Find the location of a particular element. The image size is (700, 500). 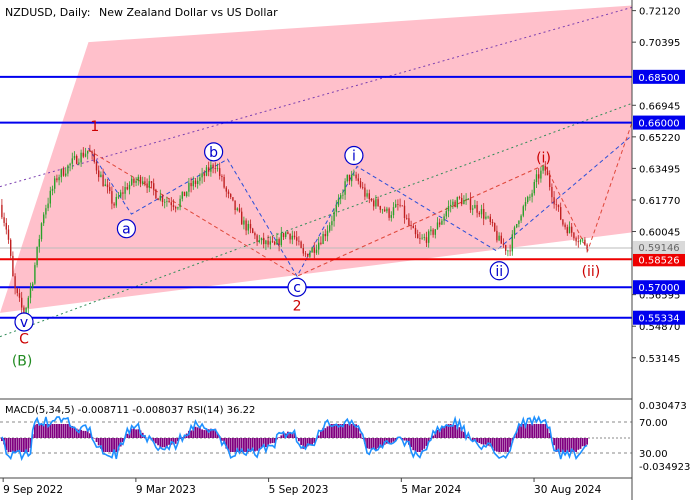

indicator-tick-label: 30.00 is located at coordinates (653, 454).